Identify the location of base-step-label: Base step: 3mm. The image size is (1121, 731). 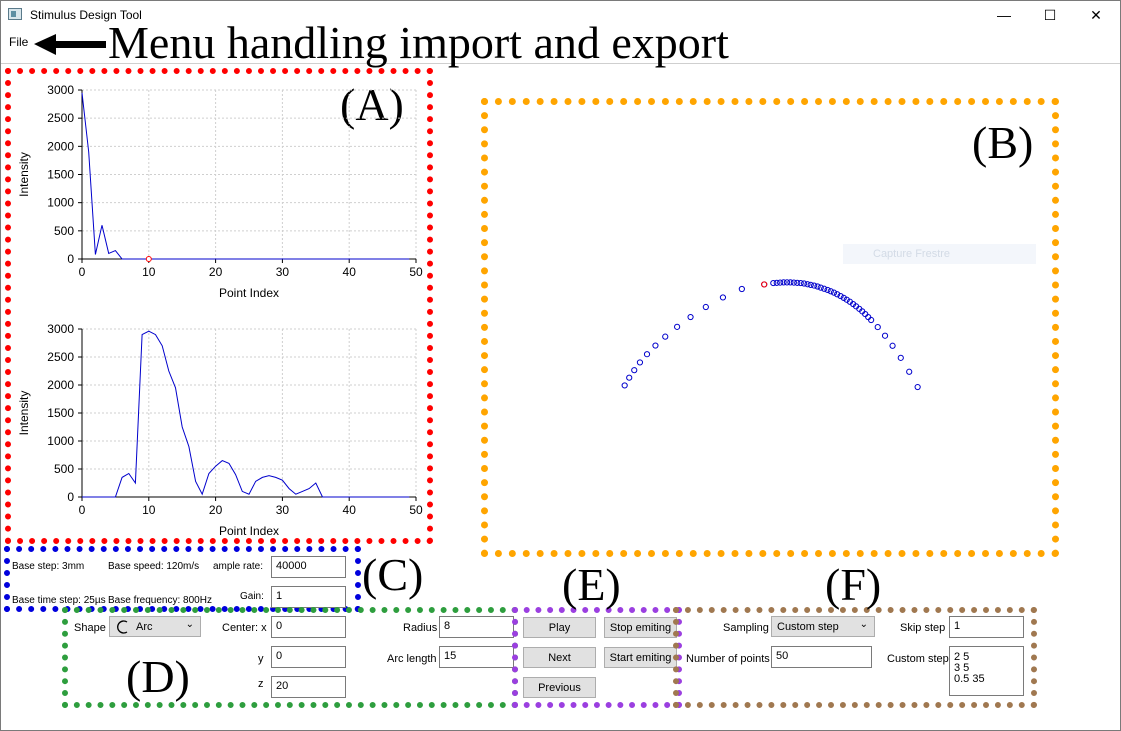
(48, 566).